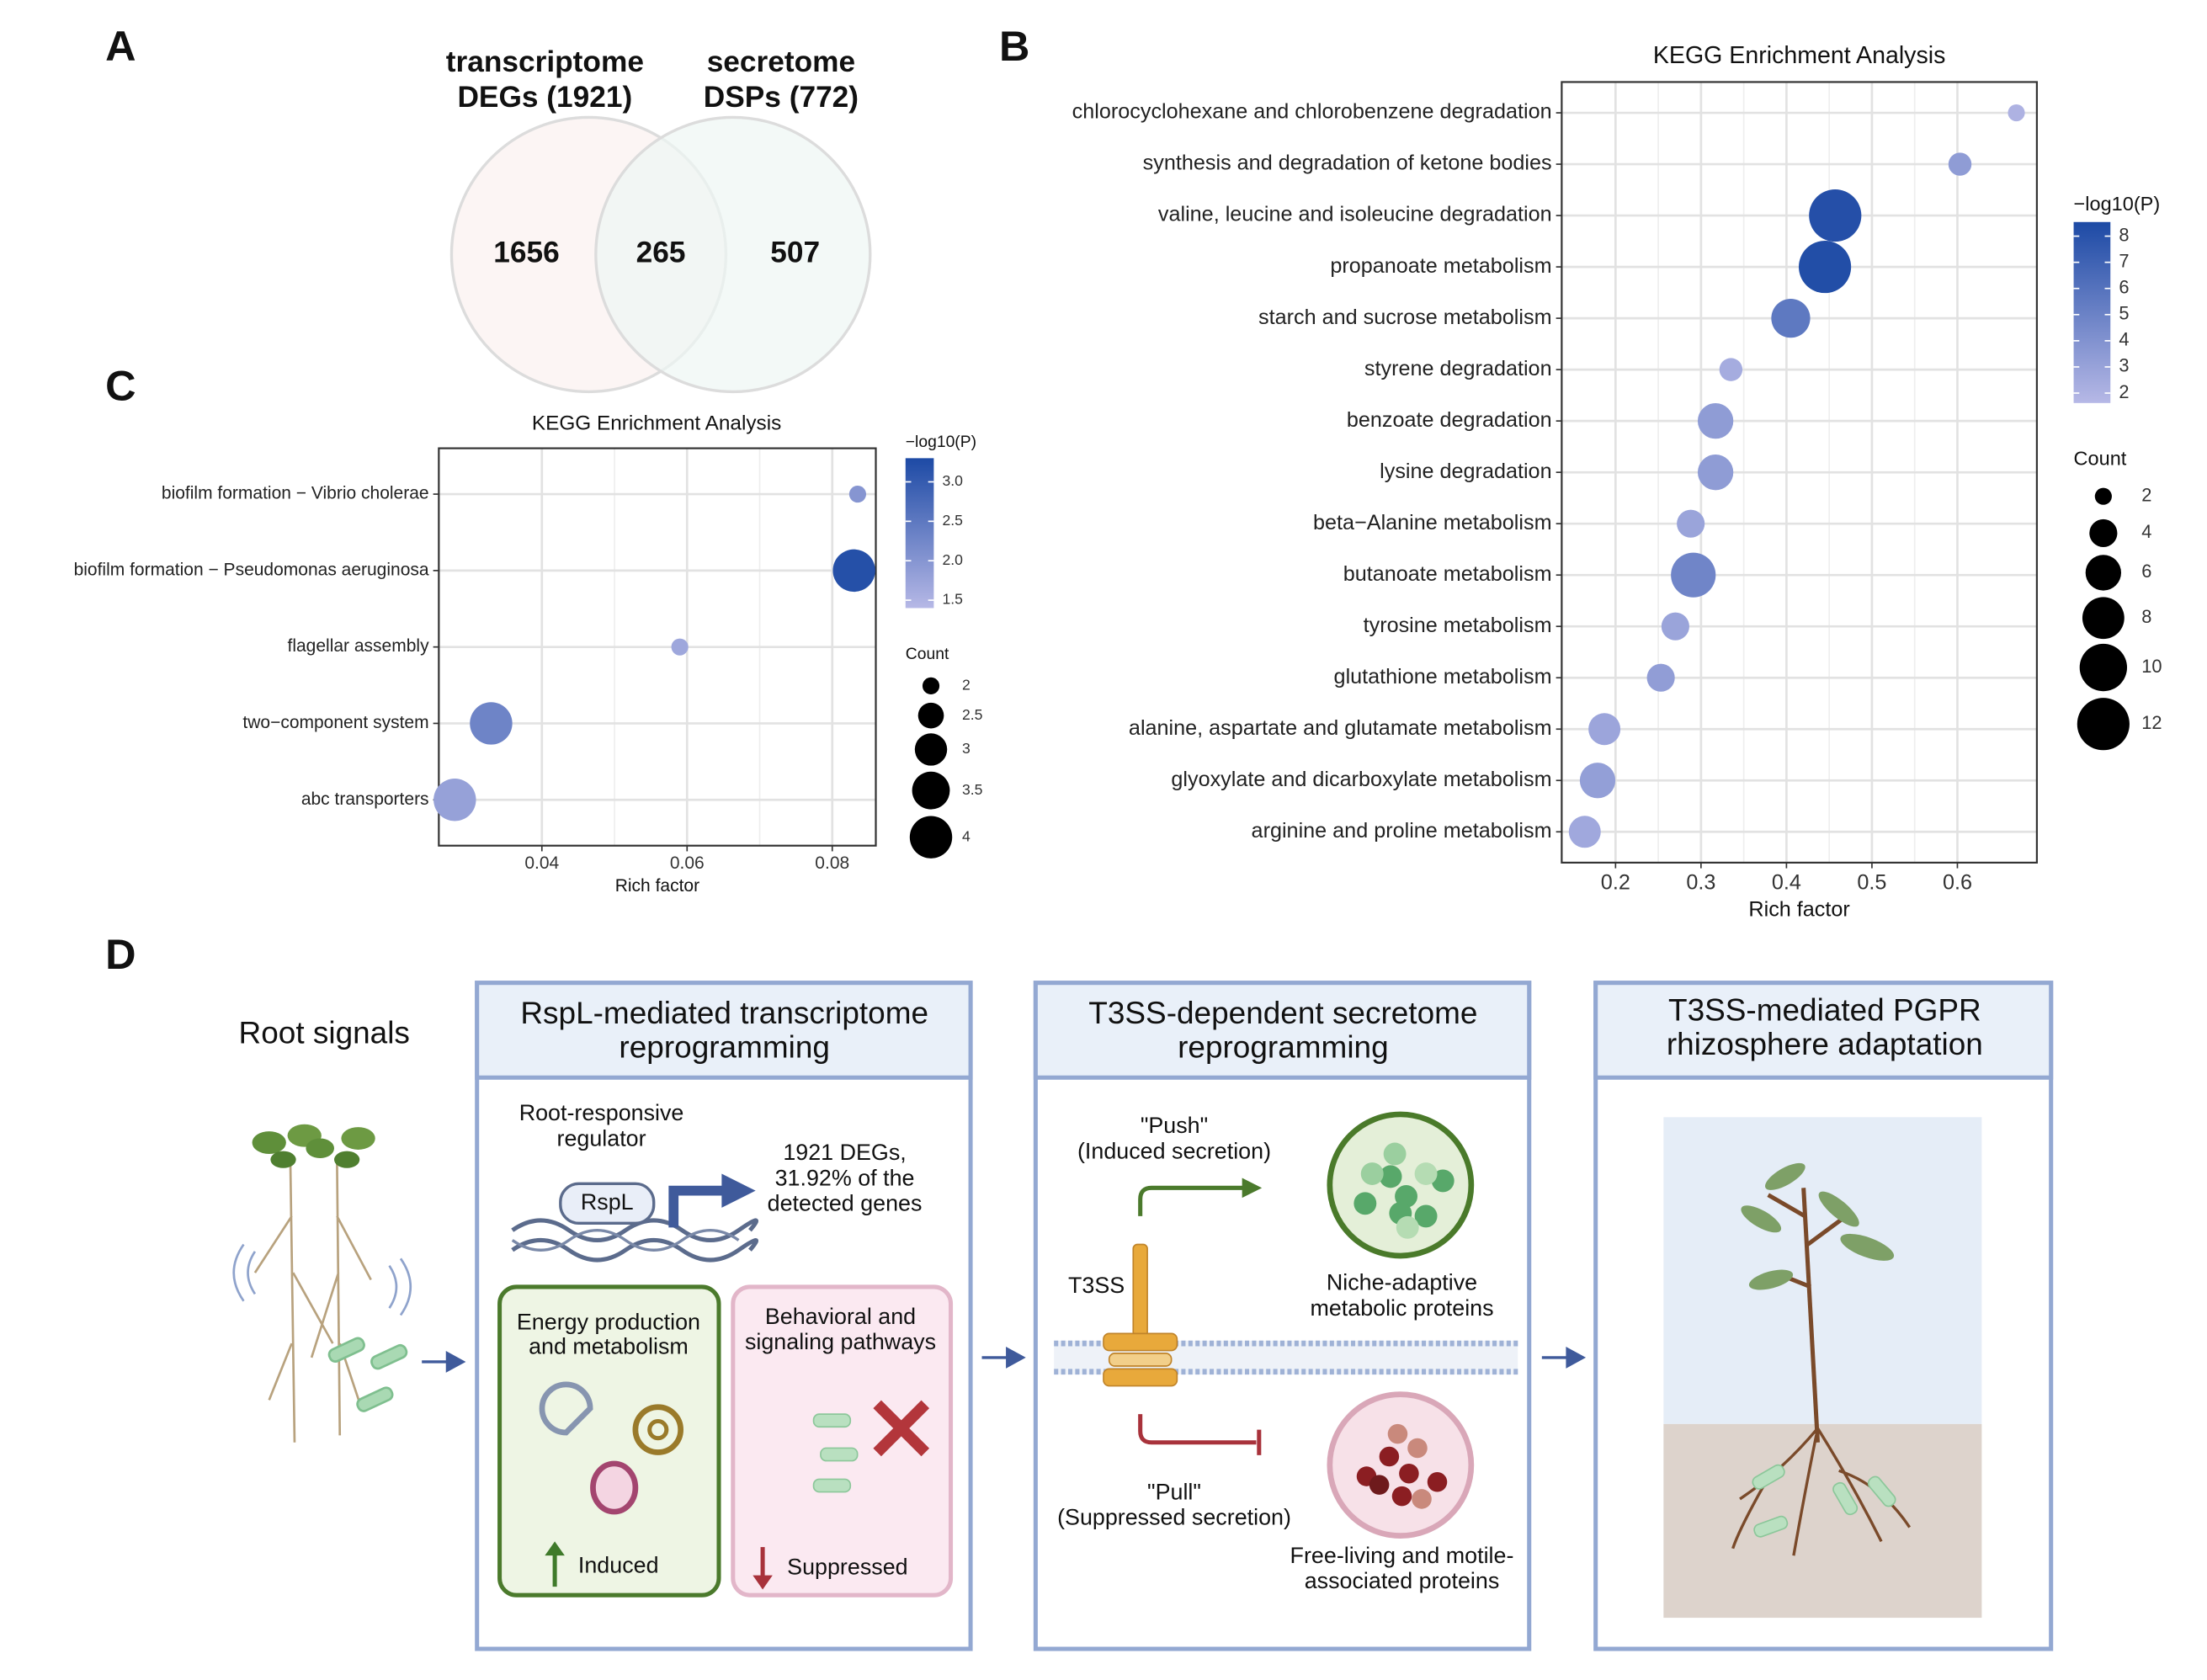 Image resolution: width=2207 pixels, height=1680 pixels. What do you see at coordinates (322, 1283) in the screenshot?
I see `seedling-icon` at bounding box center [322, 1283].